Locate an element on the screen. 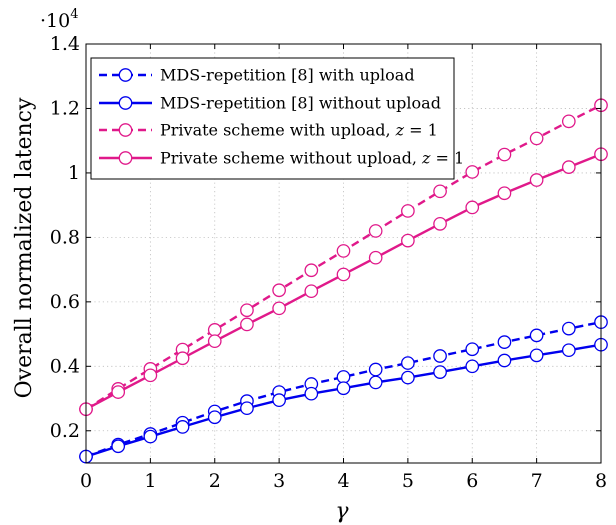 Image resolution: width=616 pixels, height=525 pixels. x-tick-label: 6 is located at coordinates (472, 481).